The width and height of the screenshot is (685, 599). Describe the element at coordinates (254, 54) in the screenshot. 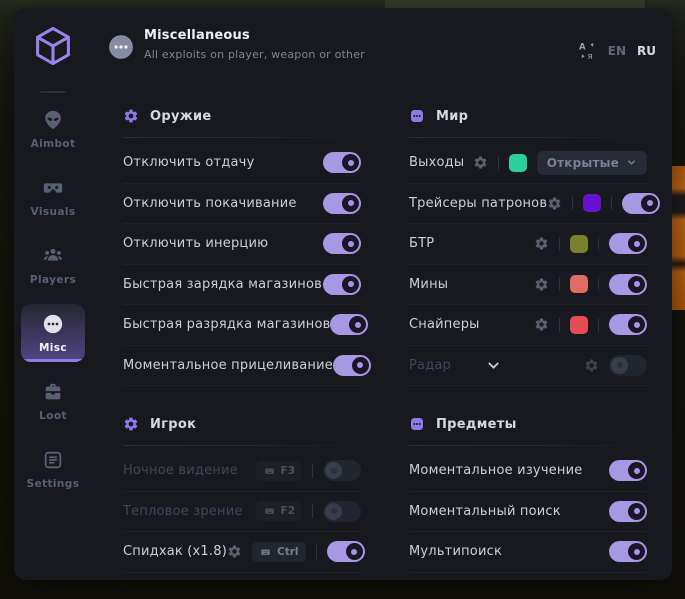

I see `page-subtitle: All exploits on player, weapon or other` at that location.